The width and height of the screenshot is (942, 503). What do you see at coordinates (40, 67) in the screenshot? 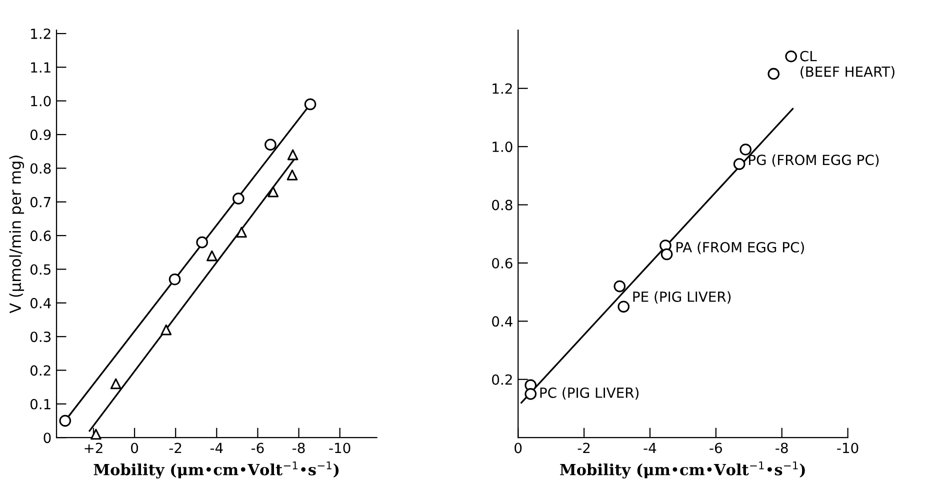
I see `y-tick-label: 1.1` at bounding box center [40, 67].